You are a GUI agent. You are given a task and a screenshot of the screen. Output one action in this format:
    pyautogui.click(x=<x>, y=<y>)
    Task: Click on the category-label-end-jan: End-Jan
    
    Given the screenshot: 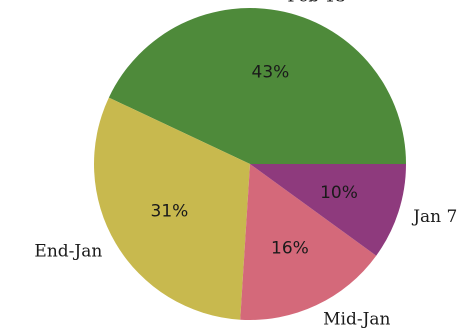 What is the action you would take?
    pyautogui.click(x=68, y=251)
    